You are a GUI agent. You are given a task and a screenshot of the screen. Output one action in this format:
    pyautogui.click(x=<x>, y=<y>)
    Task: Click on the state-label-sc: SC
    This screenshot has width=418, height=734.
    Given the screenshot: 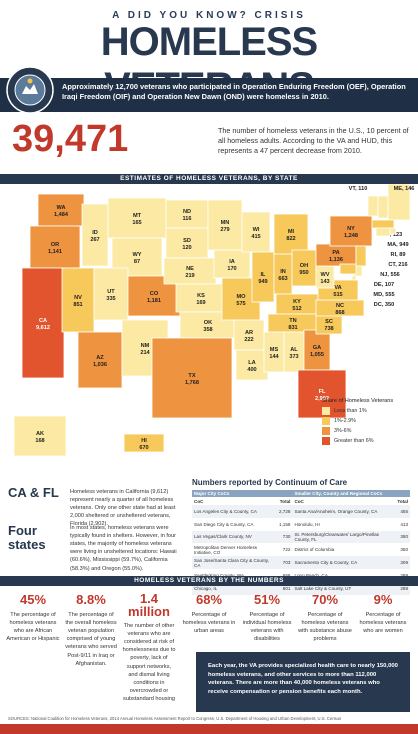 What is the action you would take?
    pyautogui.click(x=329, y=322)
    